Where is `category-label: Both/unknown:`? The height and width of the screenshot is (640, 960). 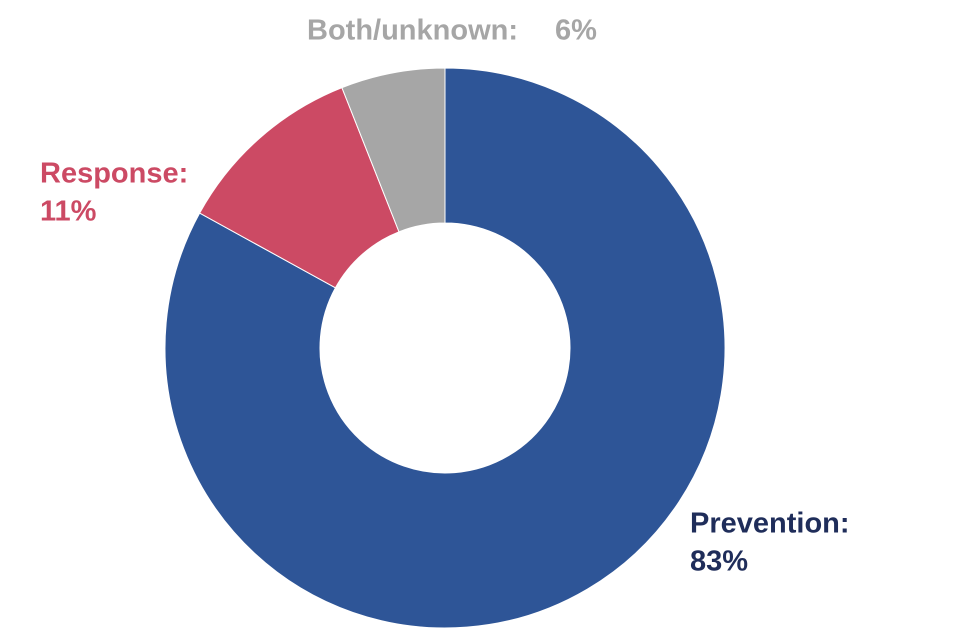
category-label: Both/unknown: is located at coordinates (412, 31).